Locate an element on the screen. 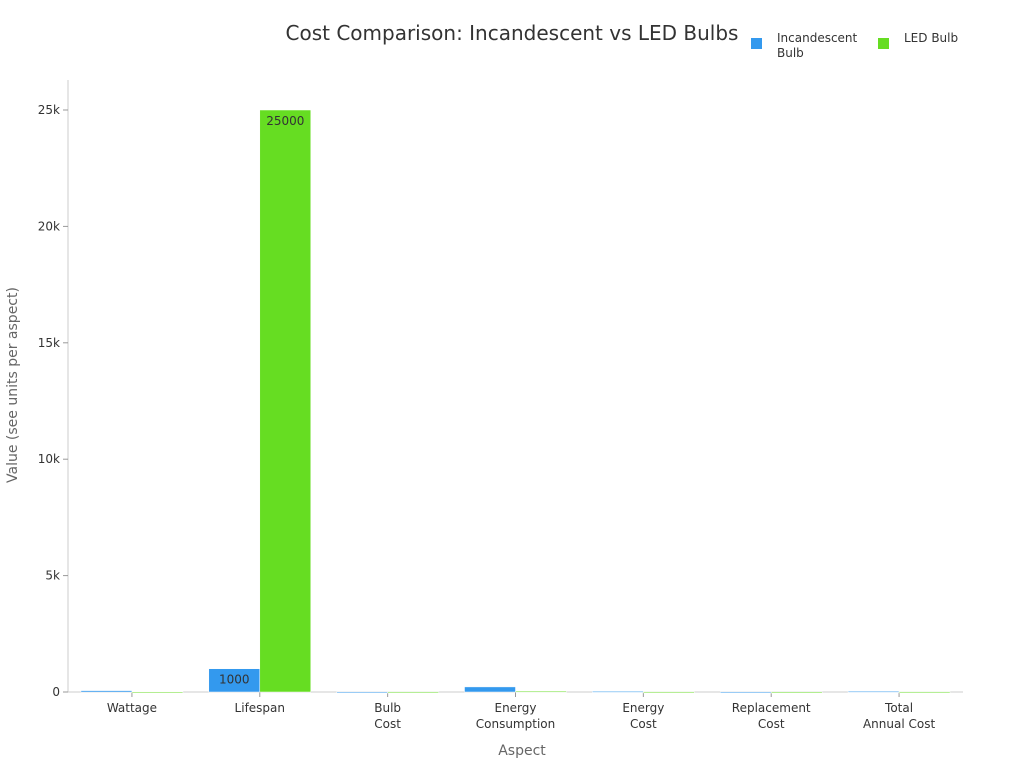 Image resolution: width=1024 pixels, height=772 pixels. legend-label: LED Bulb is located at coordinates (931, 38).